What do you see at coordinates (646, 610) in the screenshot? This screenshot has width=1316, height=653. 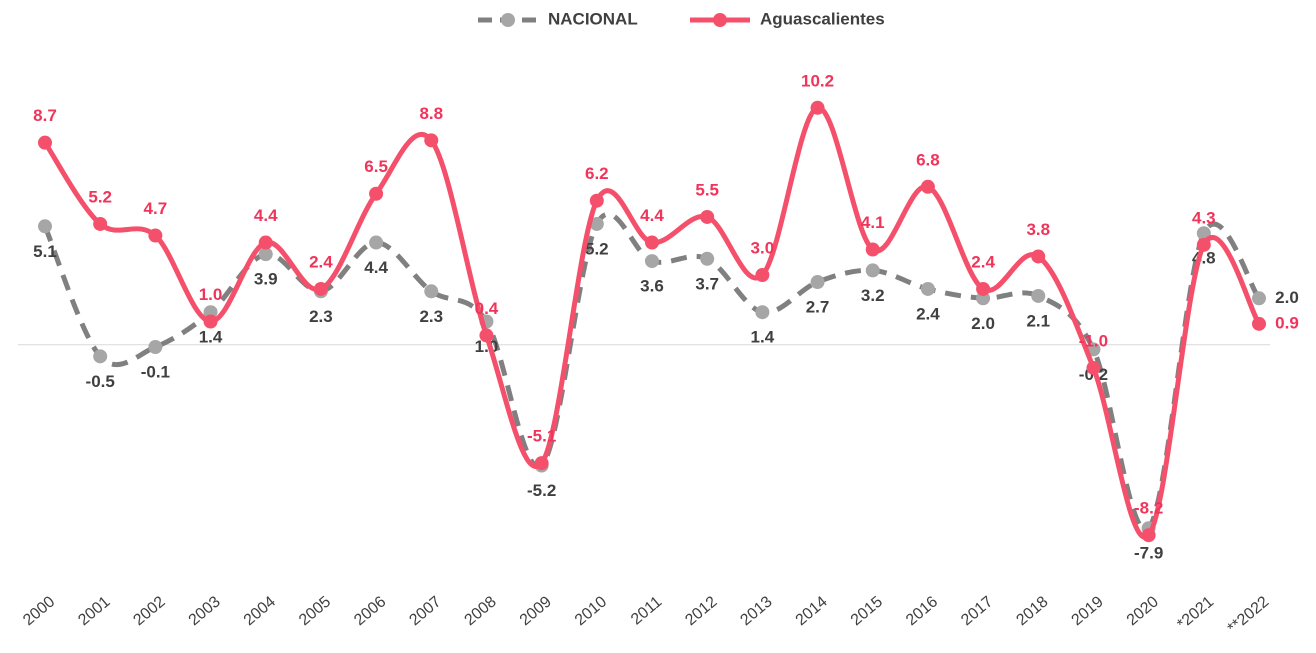 I see `x-tick-label: 2011` at bounding box center [646, 610].